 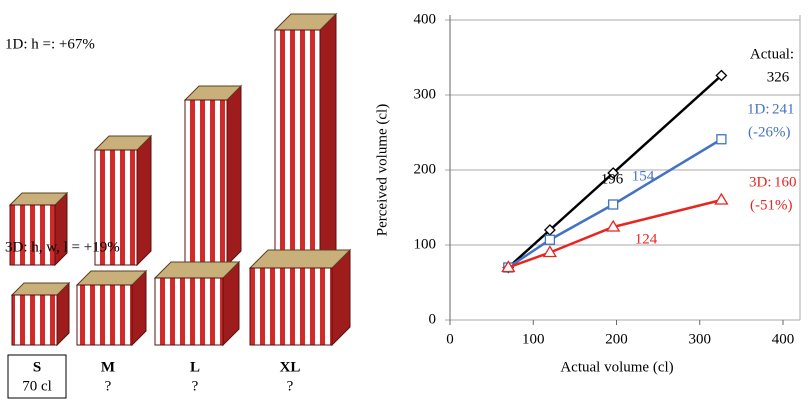 What do you see at coordinates (425, 169) in the screenshot?
I see `y-tick-label: 200` at bounding box center [425, 169].